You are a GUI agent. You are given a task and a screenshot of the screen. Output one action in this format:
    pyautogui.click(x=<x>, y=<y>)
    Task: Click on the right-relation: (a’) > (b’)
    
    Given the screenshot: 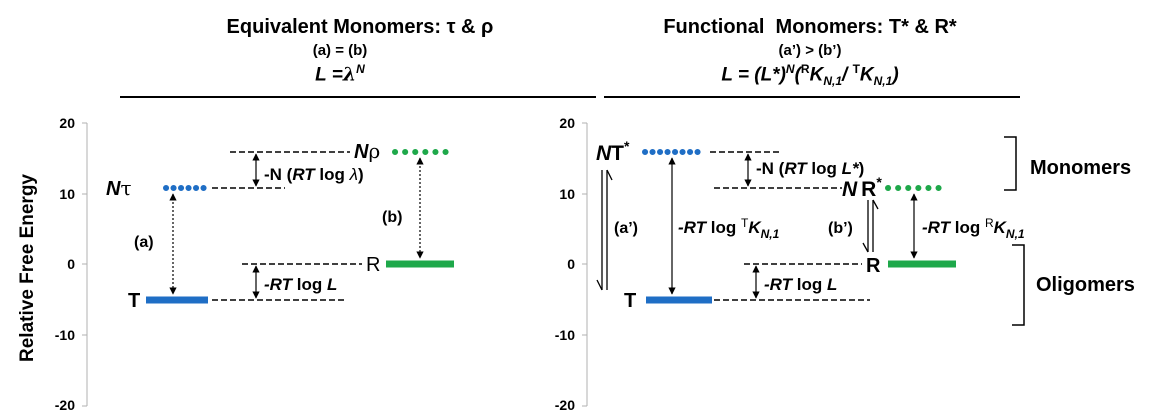 What is the action you would take?
    pyautogui.click(x=810, y=50)
    